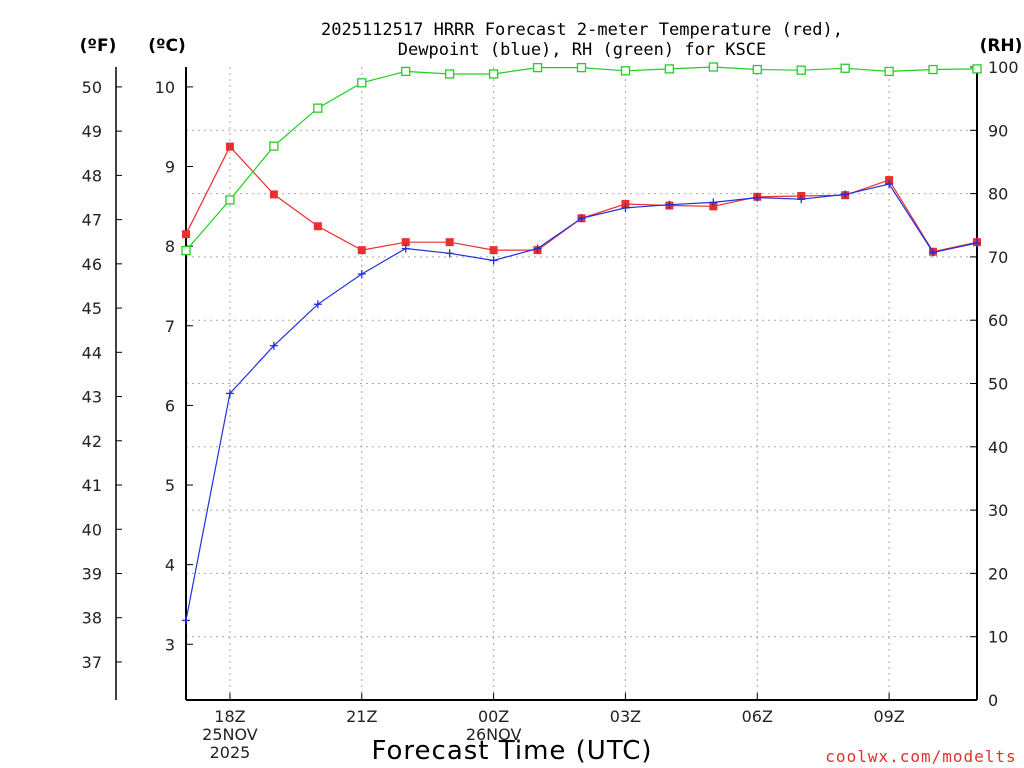 The image size is (1024, 768). Describe the element at coordinates (993, 700) in the screenshot. I see `rh-tick-label: 0` at that location.